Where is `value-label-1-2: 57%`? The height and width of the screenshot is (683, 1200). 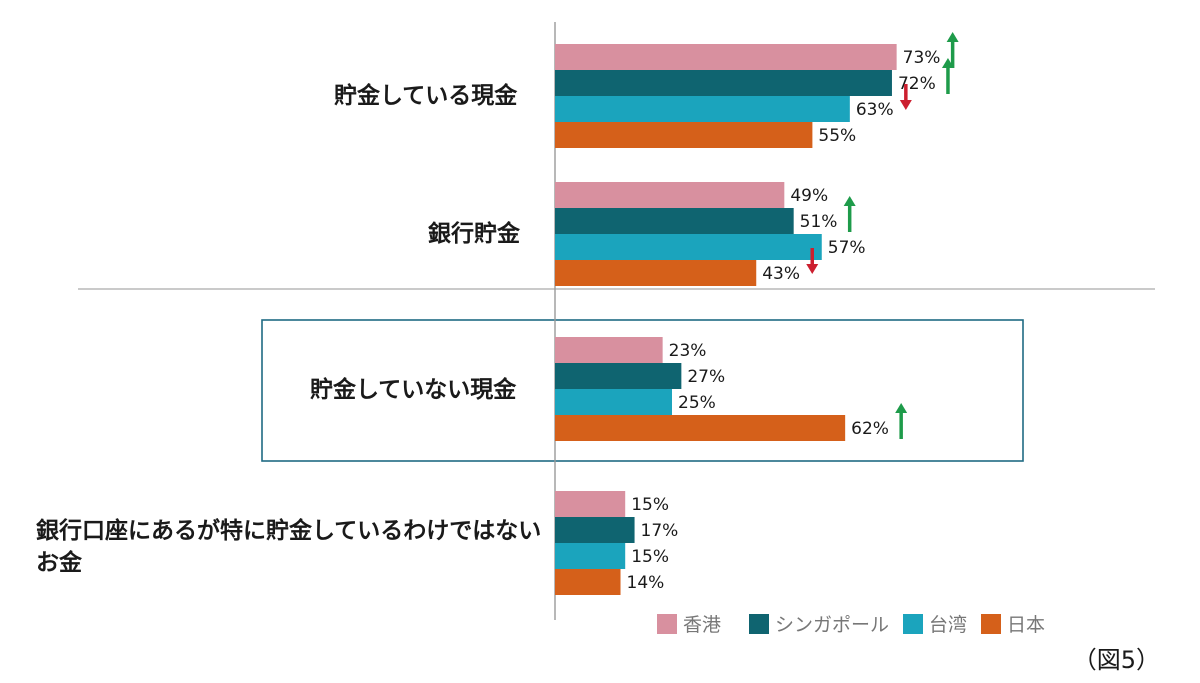 value-label-1-2: 57% is located at coordinates (847, 248).